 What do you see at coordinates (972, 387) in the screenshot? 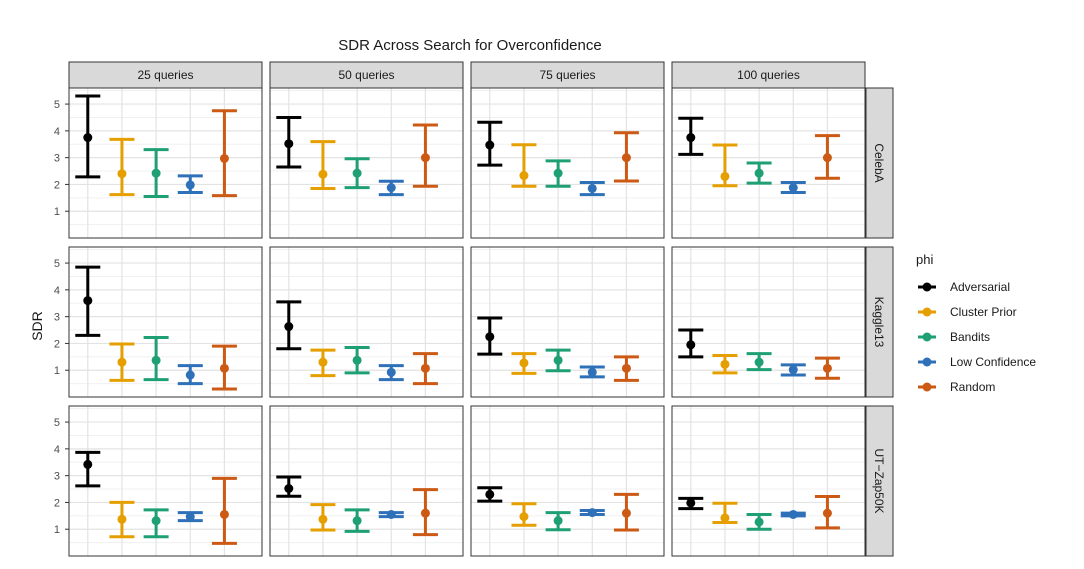
I see `legend-label: Random` at bounding box center [972, 387].